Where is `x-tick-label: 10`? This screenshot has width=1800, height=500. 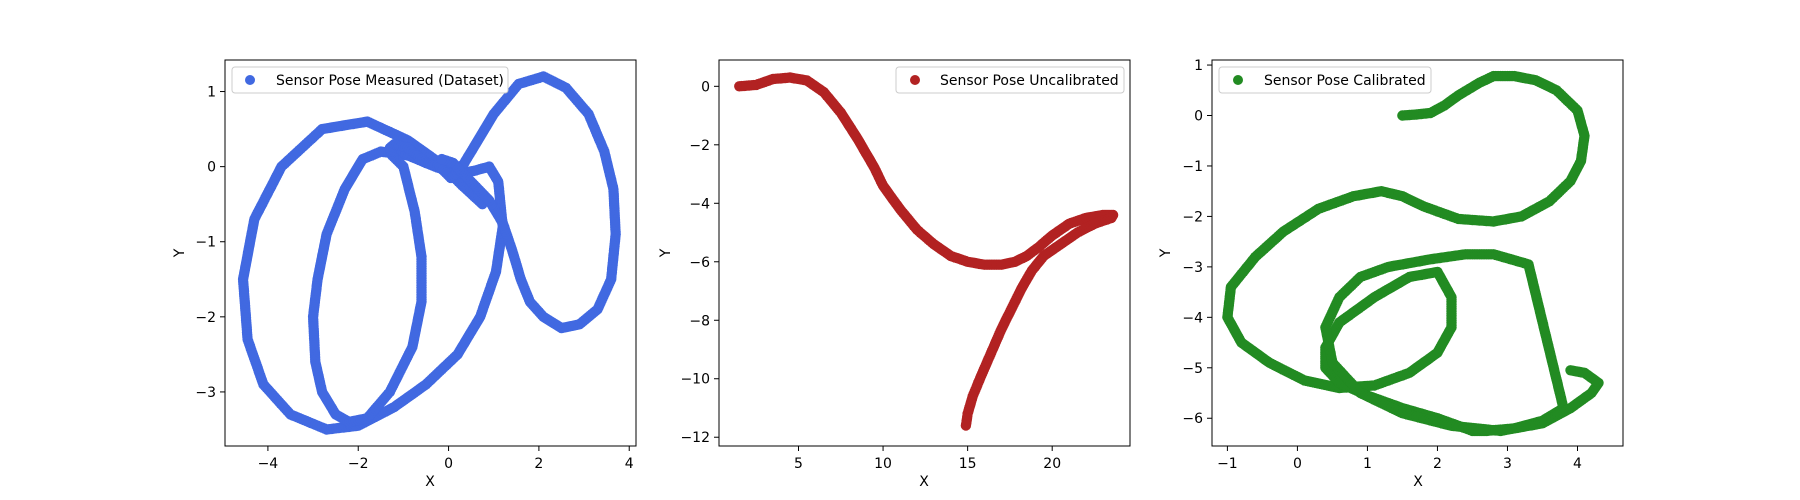 x-tick-label: 10 is located at coordinates (883, 464).